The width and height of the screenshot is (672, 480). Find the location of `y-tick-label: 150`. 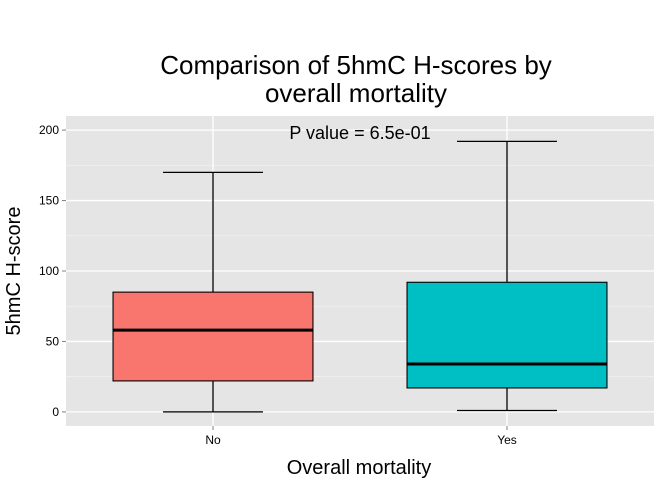

y-tick-label: 150 is located at coordinates (49, 201).